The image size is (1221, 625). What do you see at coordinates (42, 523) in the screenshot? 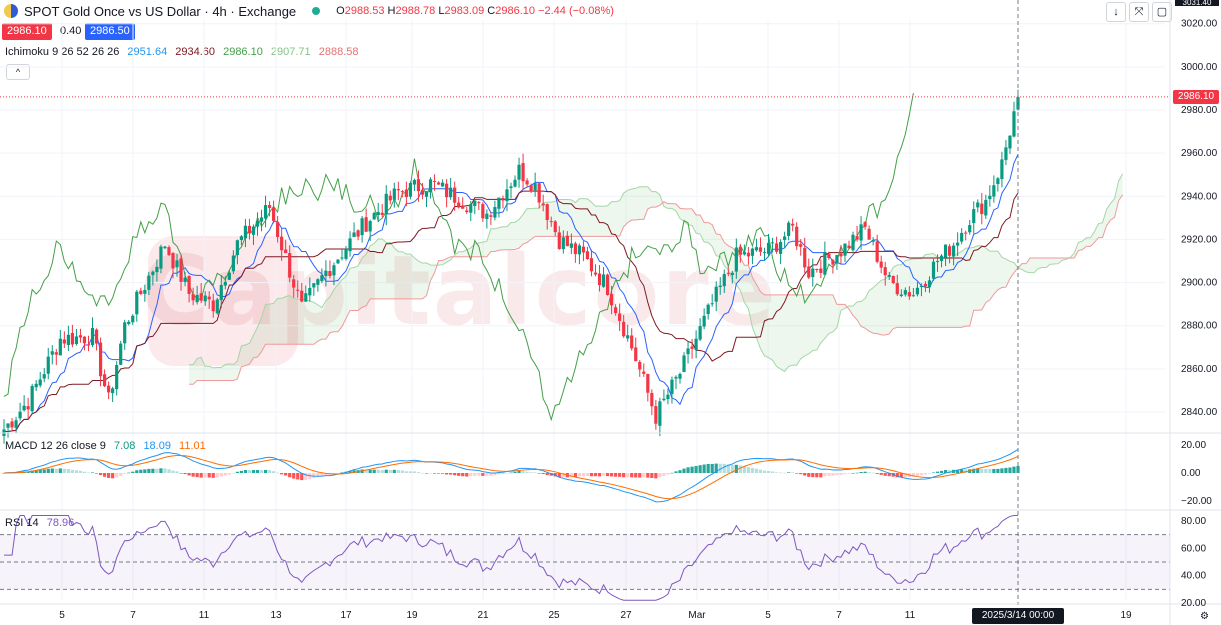
I see `rsi-legend: RSI 14 78.96` at bounding box center [42, 523].